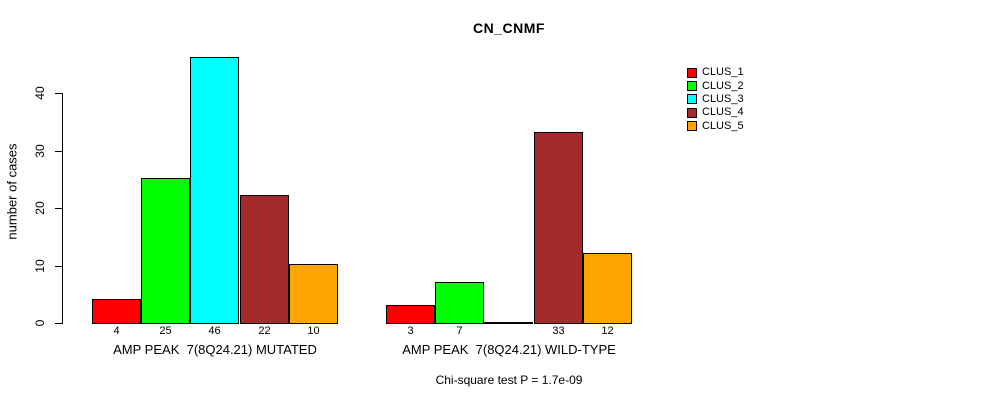  I want to click on group-label-mutated: AMP PEAK 7(8Q24.21) MUTATED, so click(215, 349).